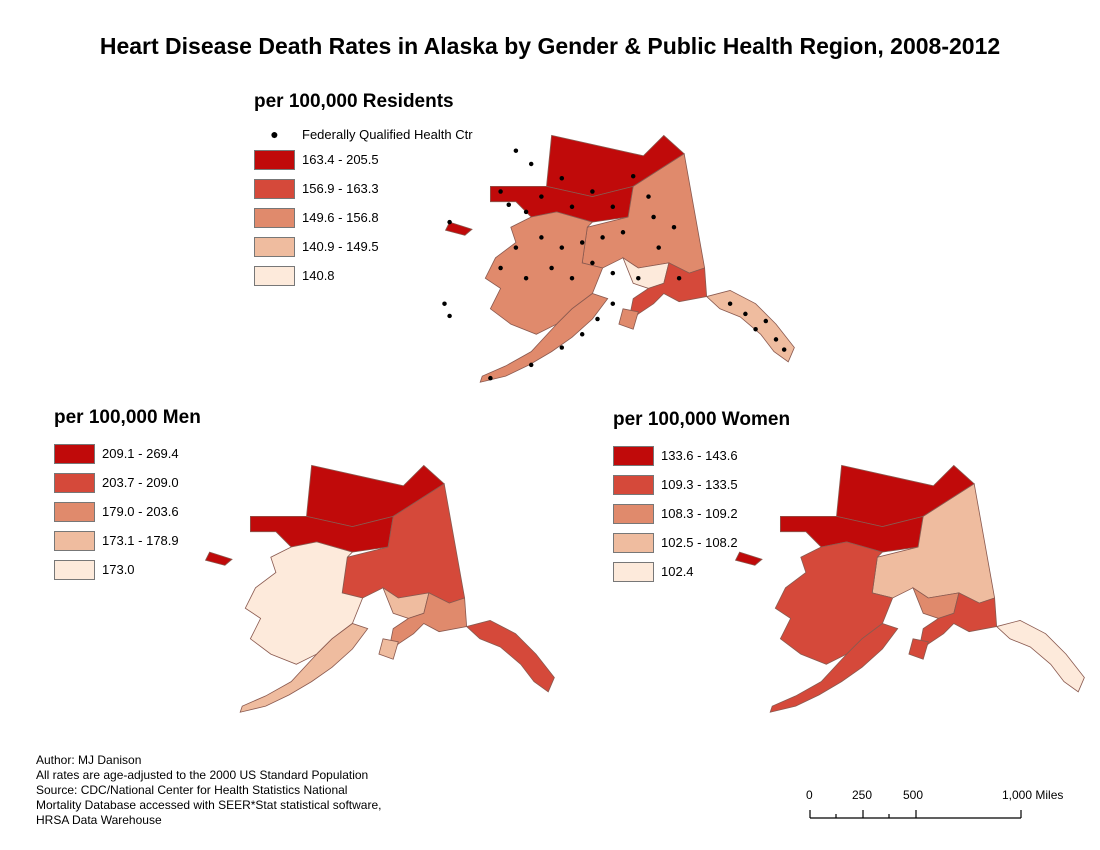 This screenshot has width=1100, height=850. Describe the element at coordinates (909, 588) in the screenshot. I see `women-map` at that location.